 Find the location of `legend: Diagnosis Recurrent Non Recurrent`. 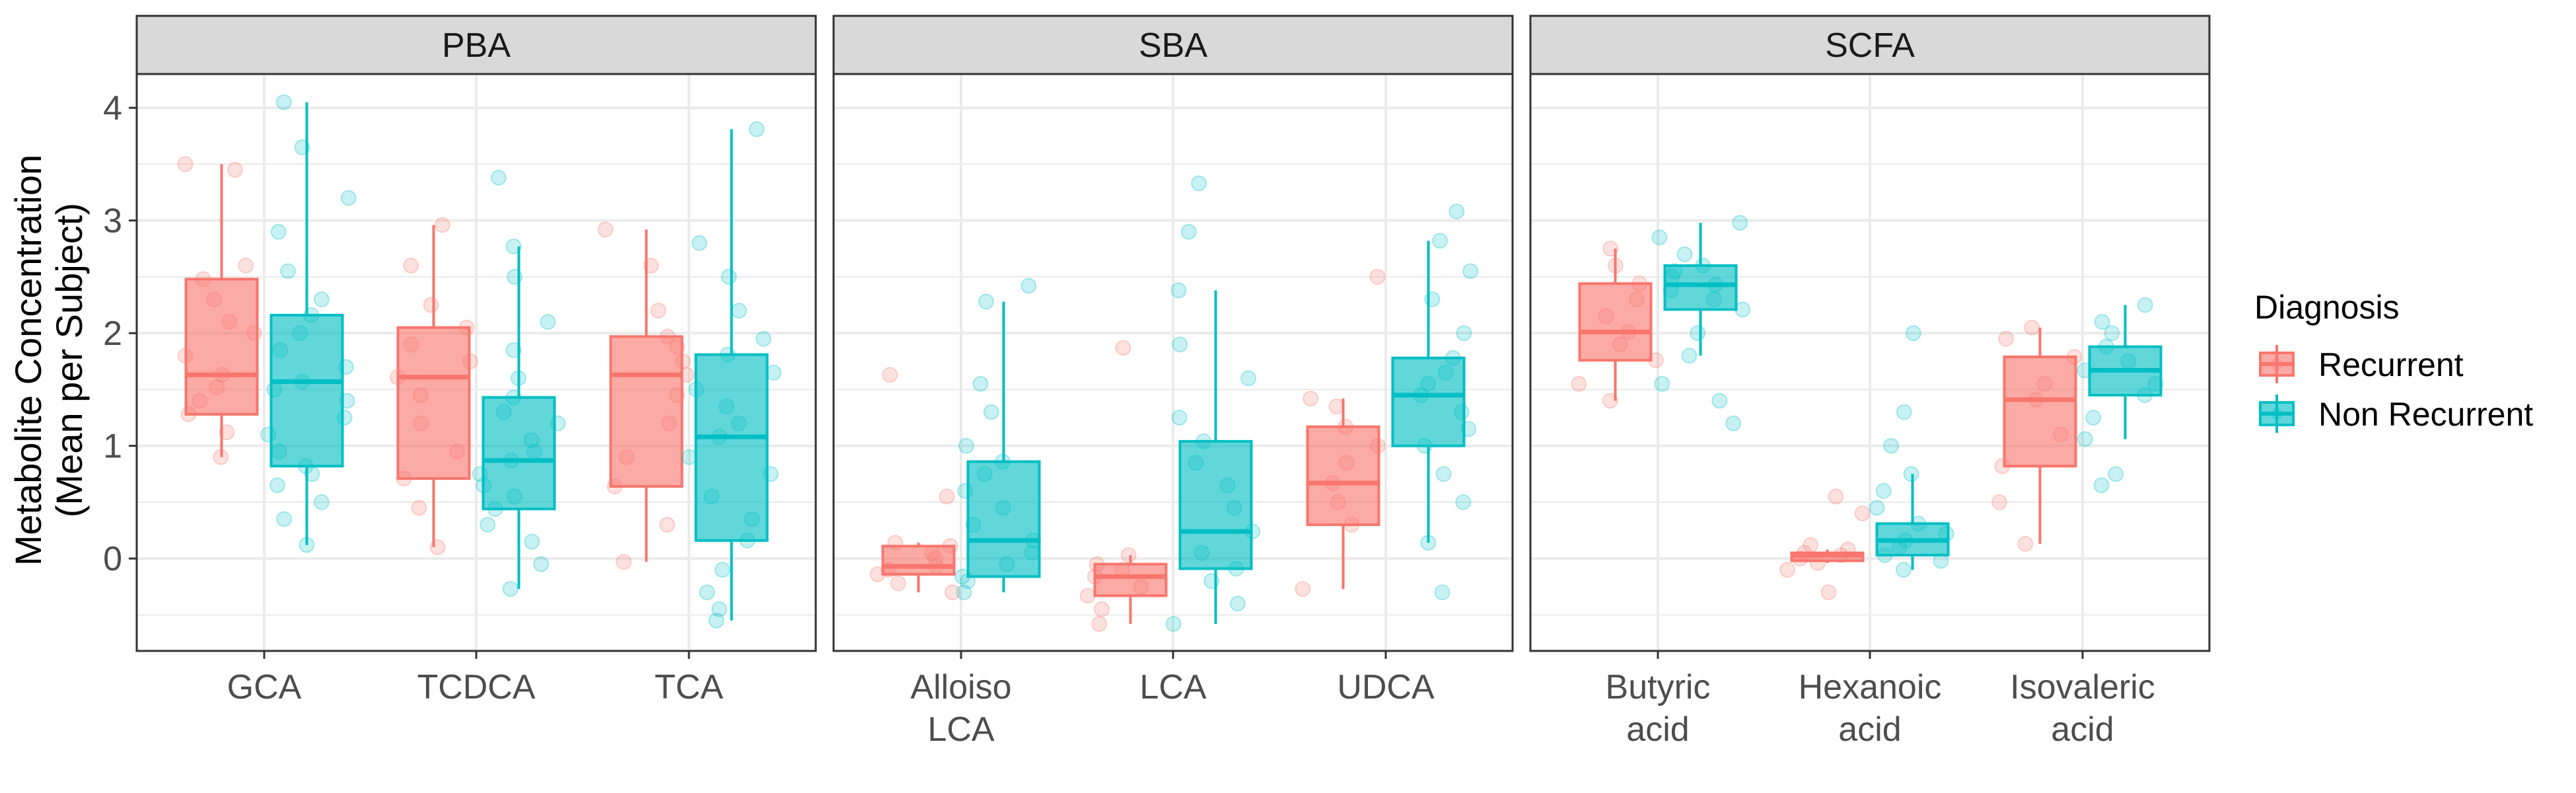

legend: Diagnosis Recurrent Non Recurrent is located at coordinates (2393, 361).